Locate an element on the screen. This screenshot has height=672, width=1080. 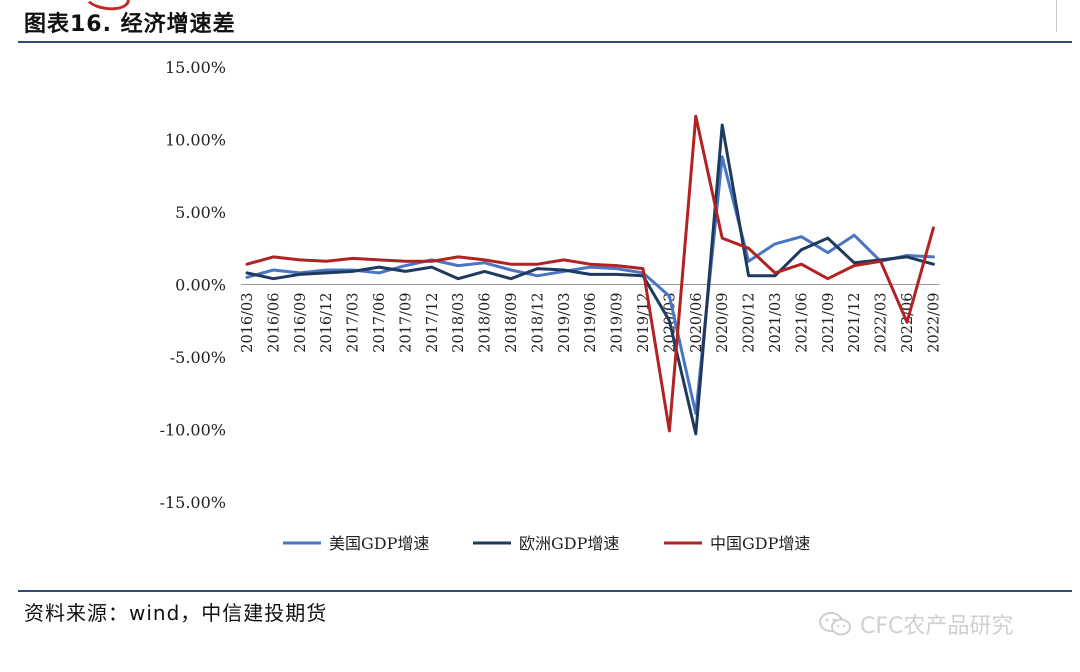
legend-label-2: 中国GDP增速 is located at coordinates (760, 543).